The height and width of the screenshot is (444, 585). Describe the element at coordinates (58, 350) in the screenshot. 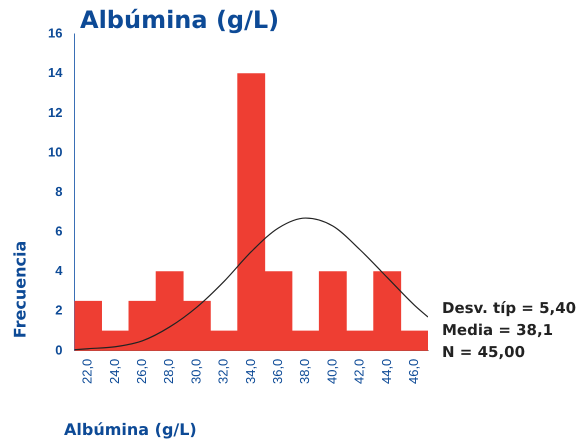

I see `y-tick-label: 0` at that location.